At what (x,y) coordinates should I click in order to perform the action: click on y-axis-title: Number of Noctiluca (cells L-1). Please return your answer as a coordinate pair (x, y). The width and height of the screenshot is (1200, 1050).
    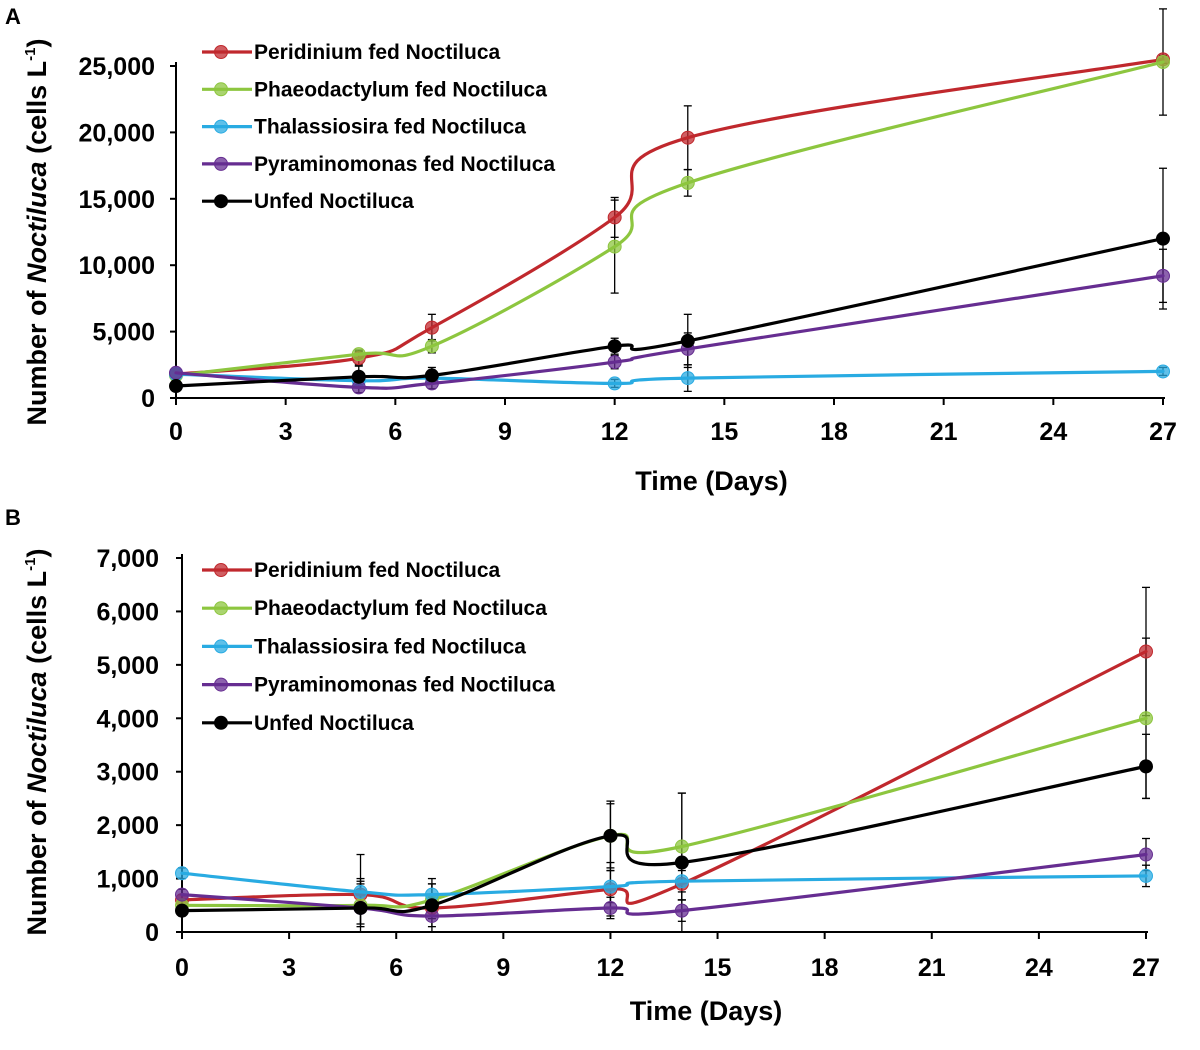
    Looking at the image, I should click on (37, 742).